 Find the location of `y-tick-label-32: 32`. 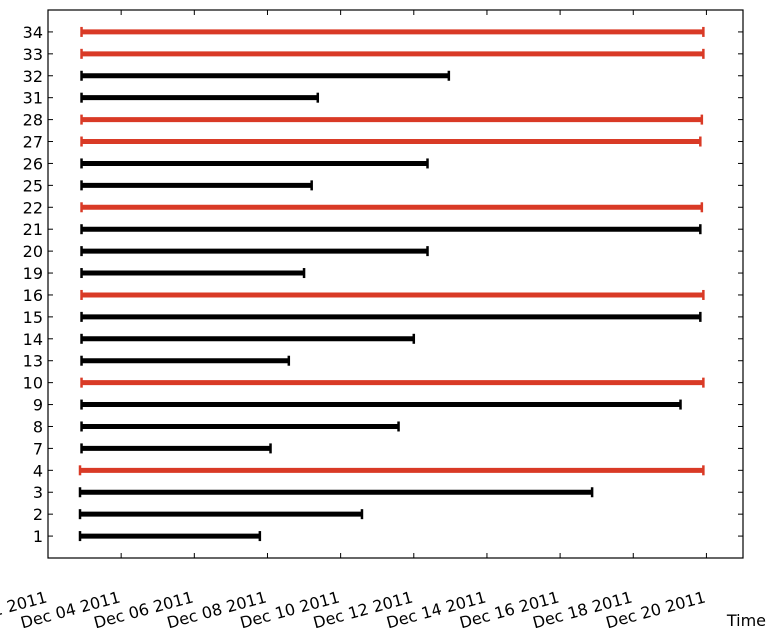

y-tick-label-32: 32 is located at coordinates (33, 76).